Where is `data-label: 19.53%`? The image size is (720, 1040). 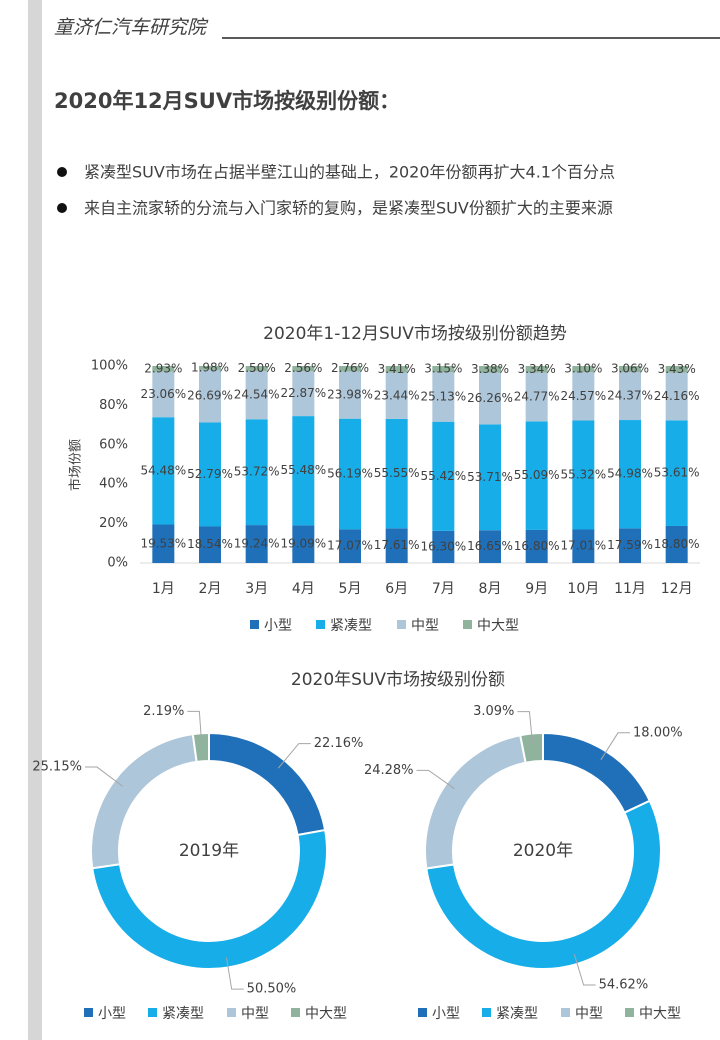
data-label: 19.53% is located at coordinates (163, 543).